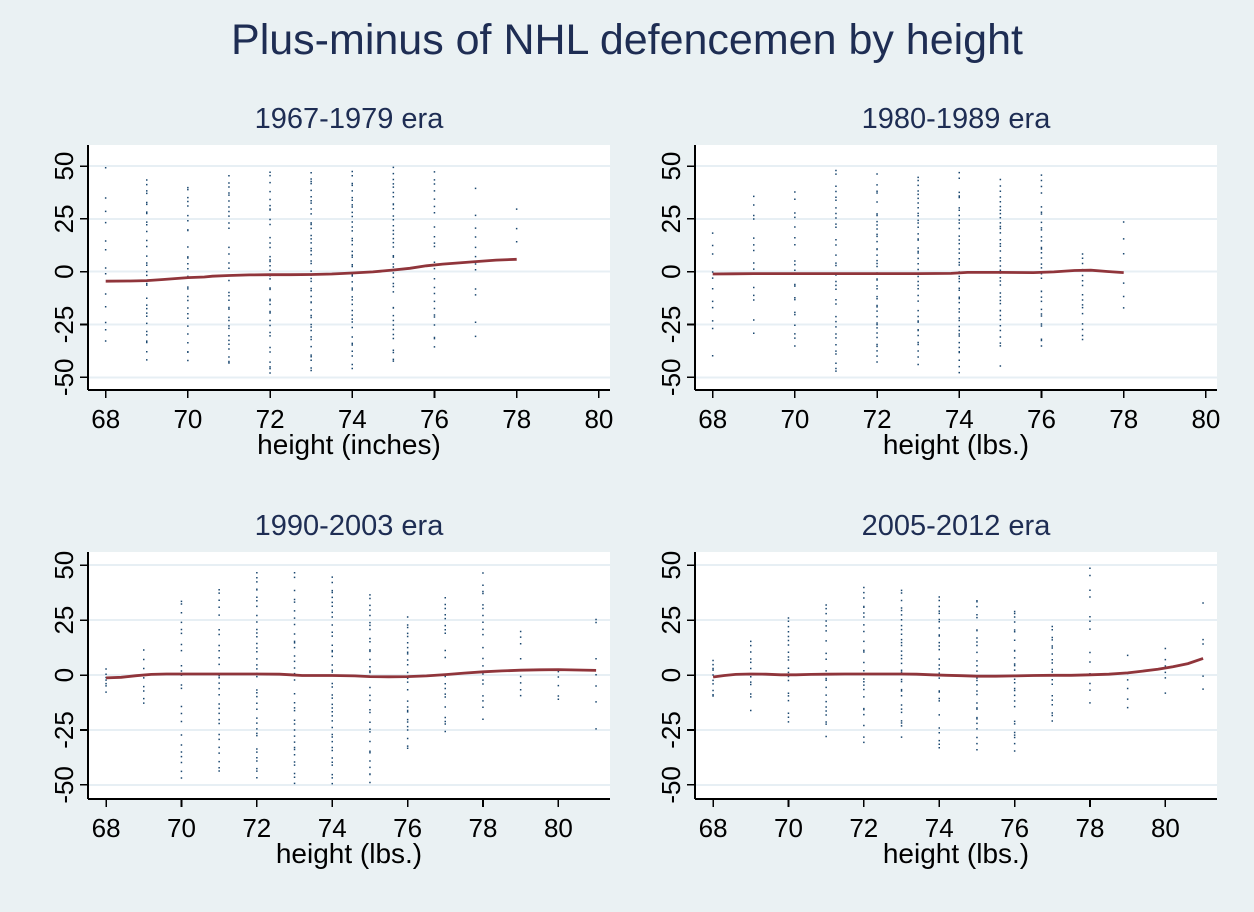 Image resolution: width=1254 pixels, height=912 pixels. What do you see at coordinates (957, 119) in the screenshot?
I see `subplot-title: 1980-1989 era` at bounding box center [957, 119].